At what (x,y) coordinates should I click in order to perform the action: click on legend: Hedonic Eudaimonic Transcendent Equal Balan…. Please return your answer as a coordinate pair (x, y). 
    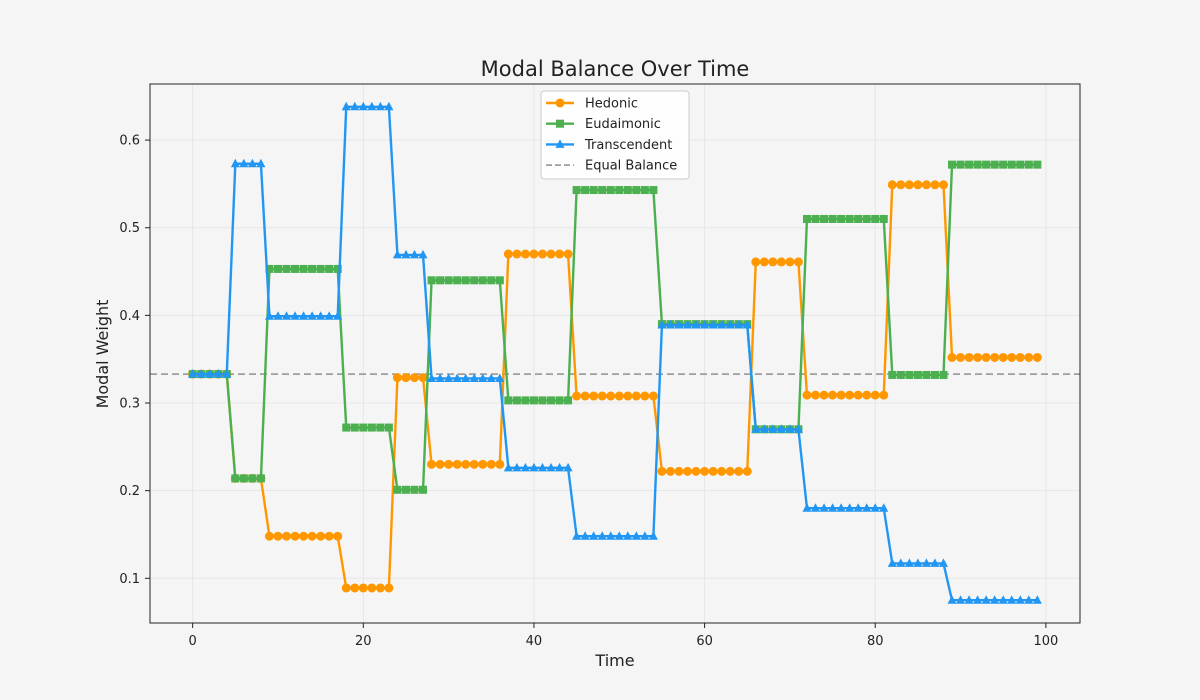
    Looking at the image, I should click on (615, 135).